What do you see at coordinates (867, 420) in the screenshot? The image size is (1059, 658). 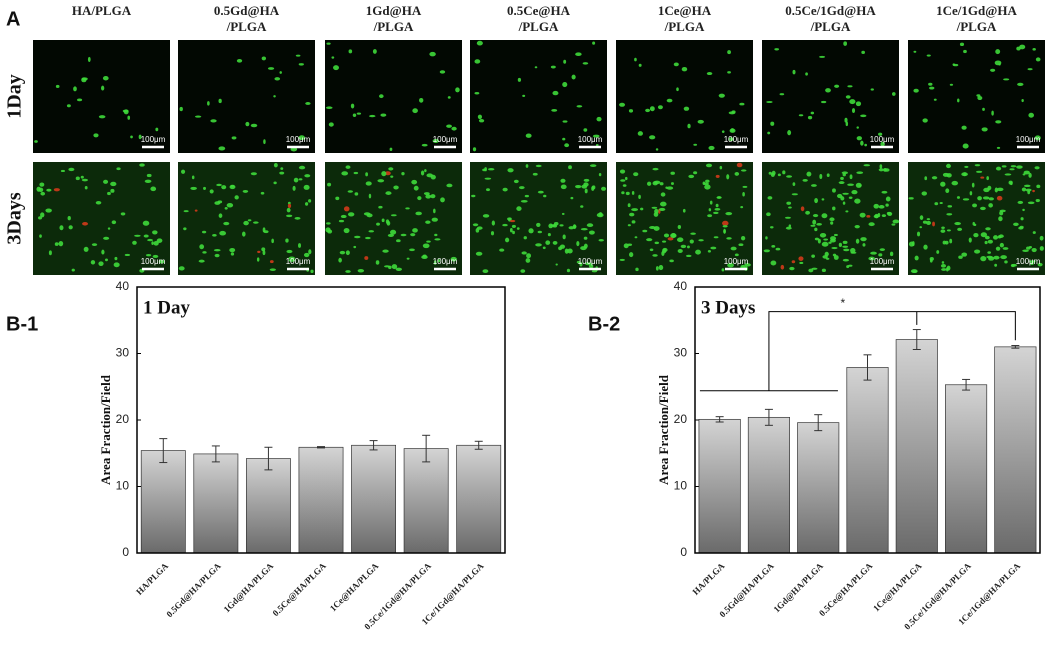 I see `plot-frame` at bounding box center [867, 420].